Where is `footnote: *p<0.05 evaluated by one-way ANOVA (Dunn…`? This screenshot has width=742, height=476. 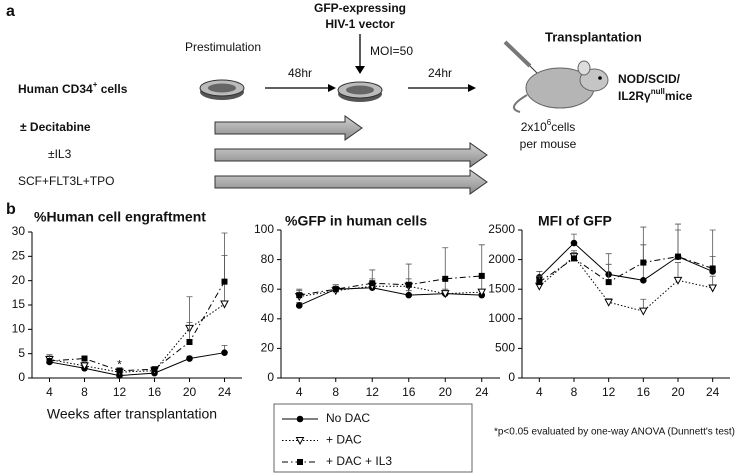
footnote: *p<0.05 evaluated by one-way ANOVA (Dunn… is located at coordinates (614, 432).